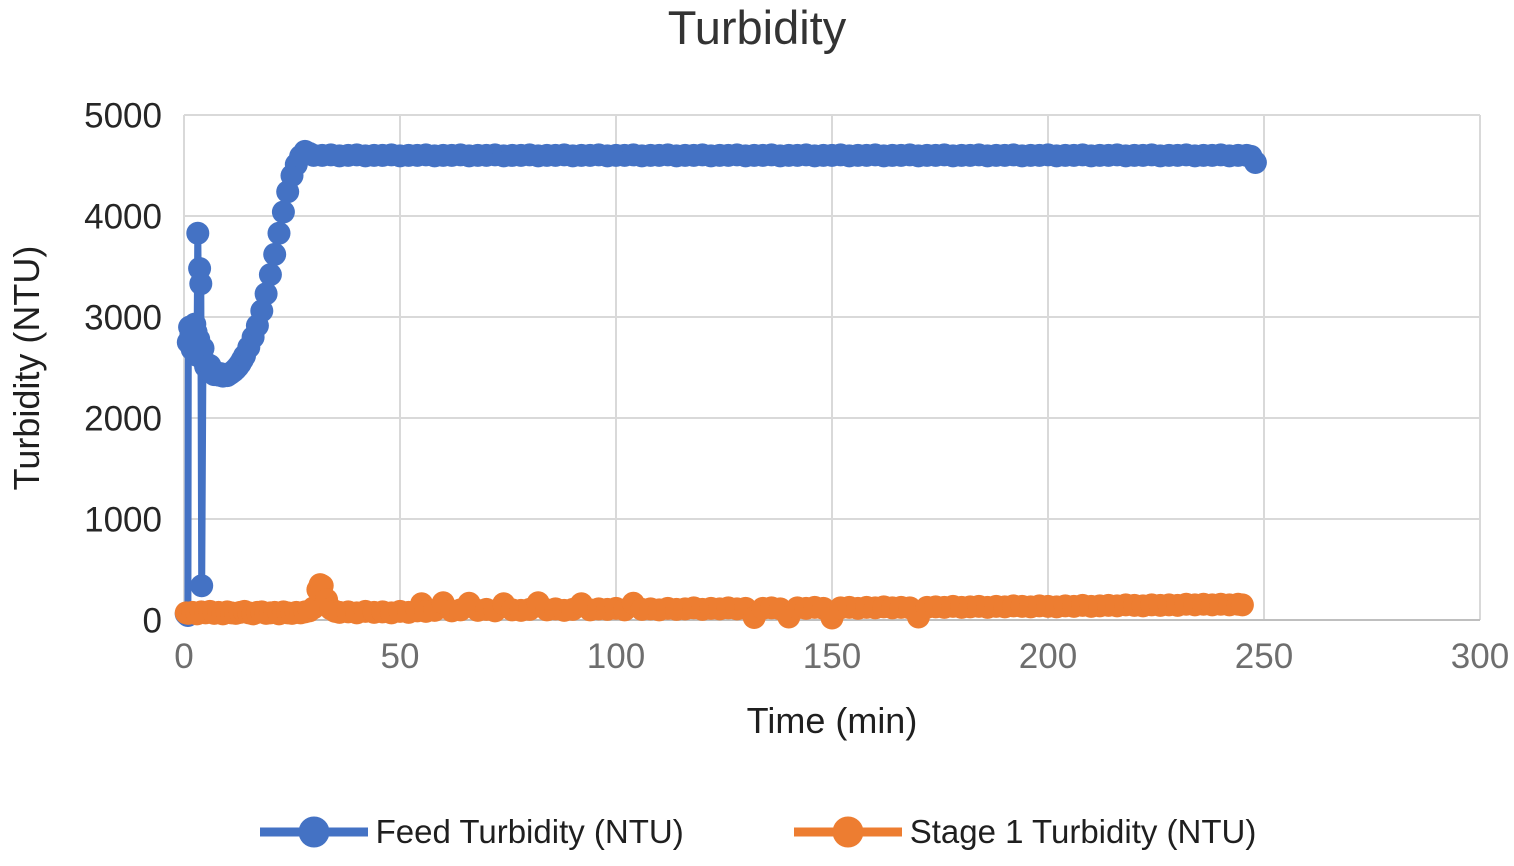  I want to click on x-axis-title: Time (min), so click(832, 720).